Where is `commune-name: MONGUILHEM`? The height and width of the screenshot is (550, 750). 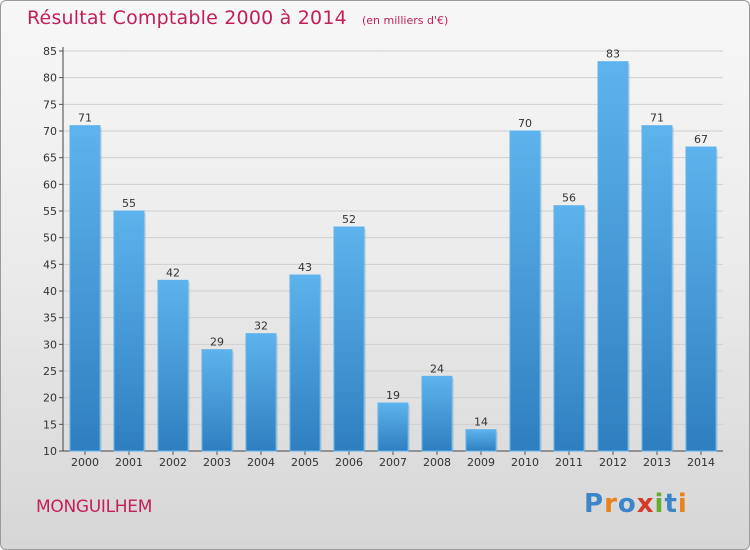 commune-name: MONGUILHEM is located at coordinates (94, 507).